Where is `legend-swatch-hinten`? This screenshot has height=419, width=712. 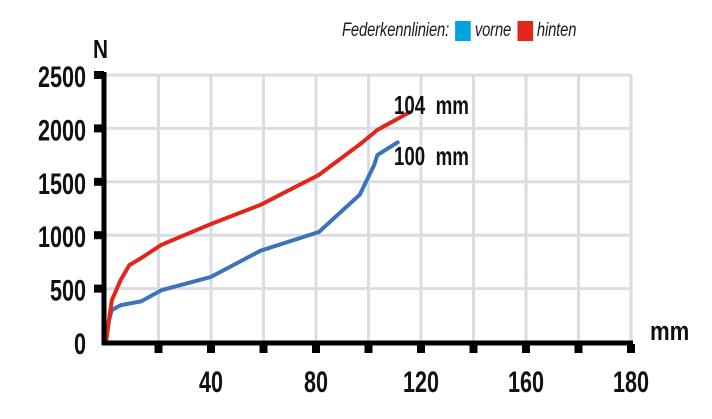 legend-swatch-hinten is located at coordinates (525, 31).